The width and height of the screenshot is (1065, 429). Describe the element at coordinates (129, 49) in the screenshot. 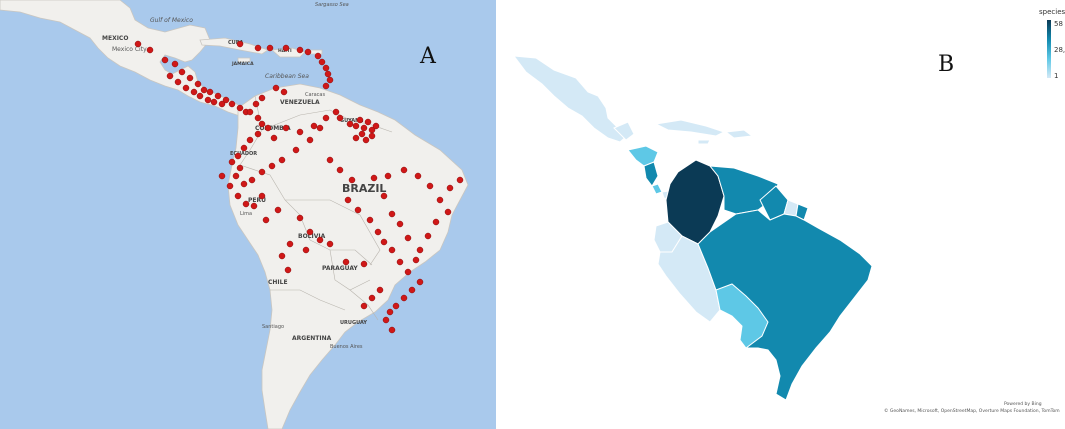

I see `mexico-city-label: Mexico City` at that location.